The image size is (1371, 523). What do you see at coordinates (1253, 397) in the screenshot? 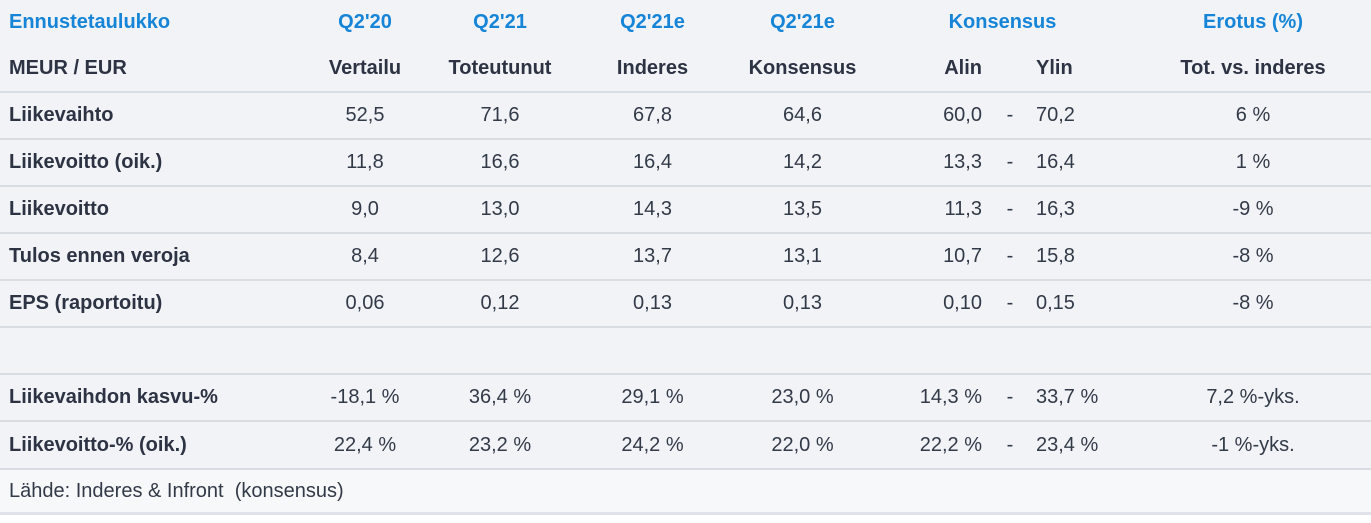
I see `cell-diff: 7,2 %-yks.` at bounding box center [1253, 397].